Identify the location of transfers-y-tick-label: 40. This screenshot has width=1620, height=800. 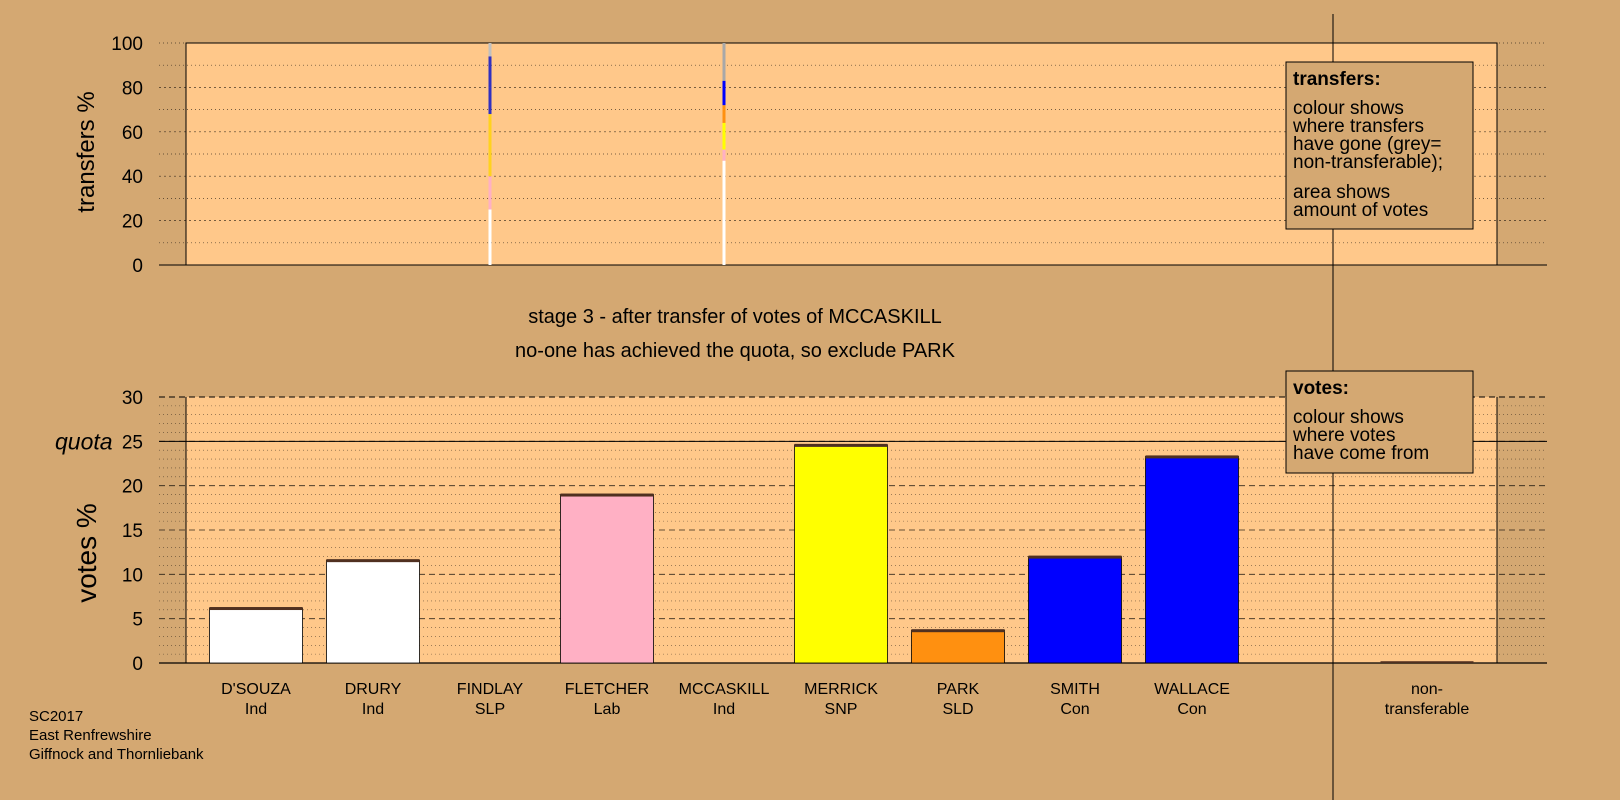
(132, 177).